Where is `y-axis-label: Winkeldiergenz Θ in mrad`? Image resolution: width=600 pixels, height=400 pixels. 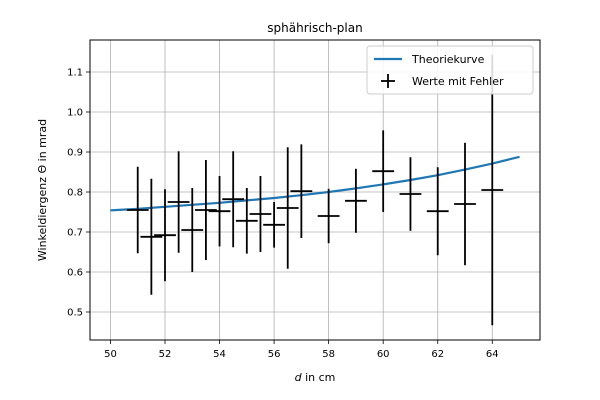
y-axis-label: Winkeldiergenz Θ in mrad is located at coordinates (42, 190).